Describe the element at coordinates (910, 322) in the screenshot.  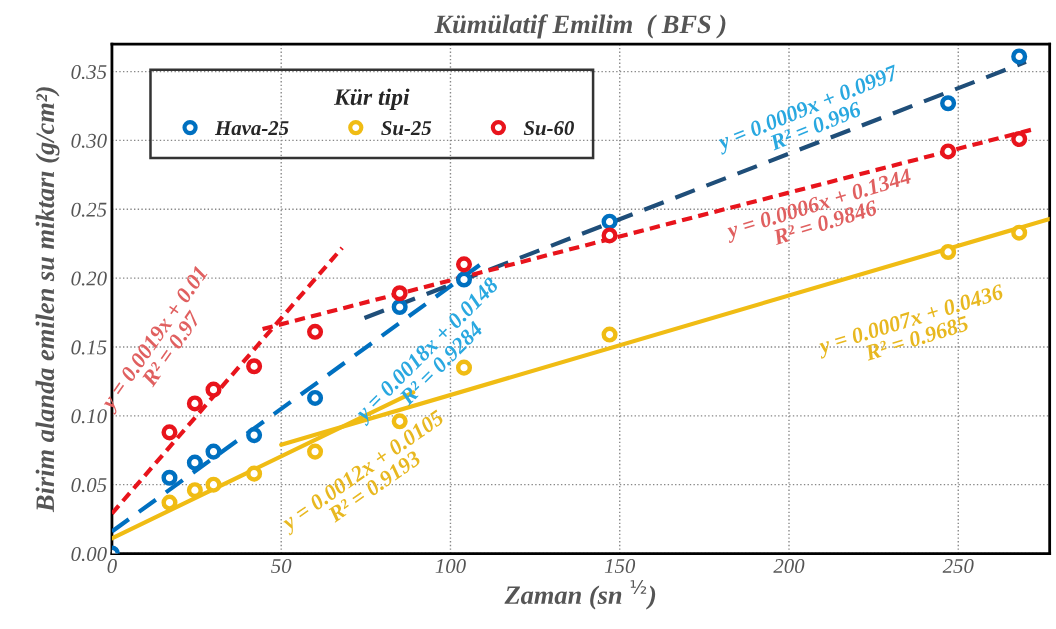
I see `annotation: y = 0.0007x + 0.0436 R² = 0.9685` at that location.